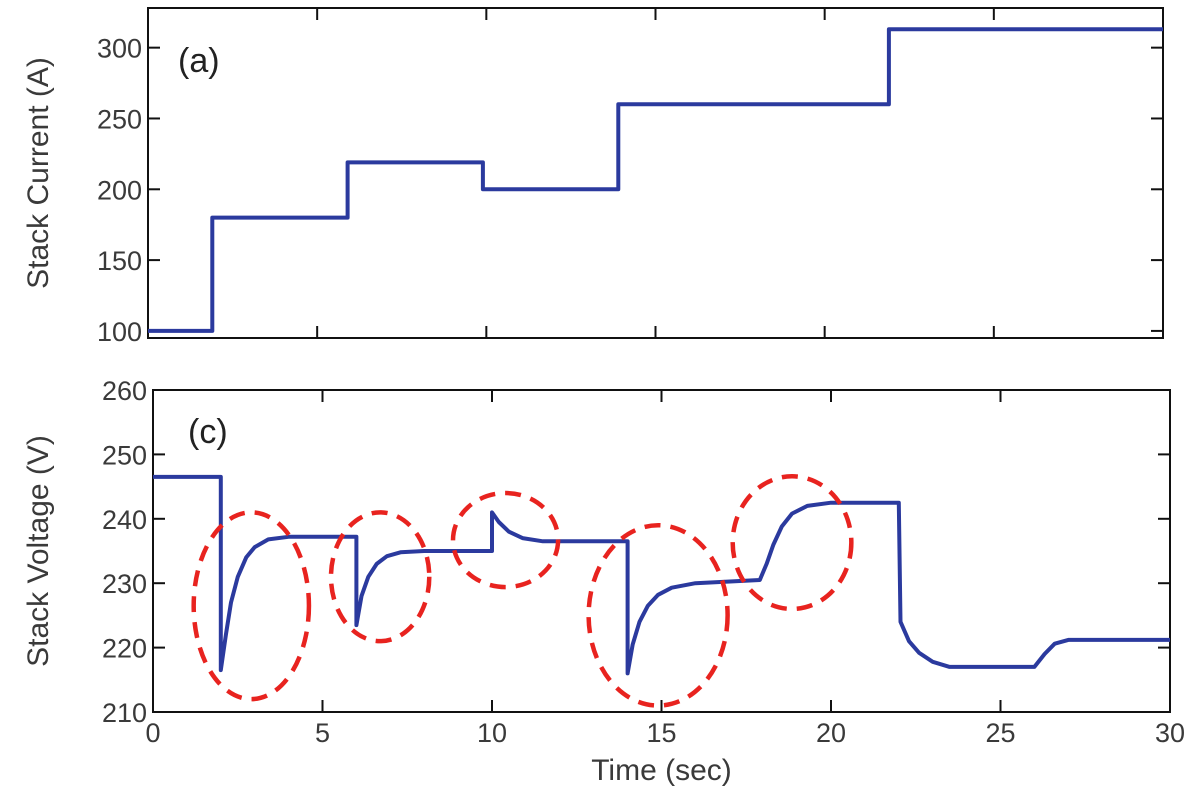 The image size is (1200, 800). I want to click on y-tick-label: 210, so click(124, 713).